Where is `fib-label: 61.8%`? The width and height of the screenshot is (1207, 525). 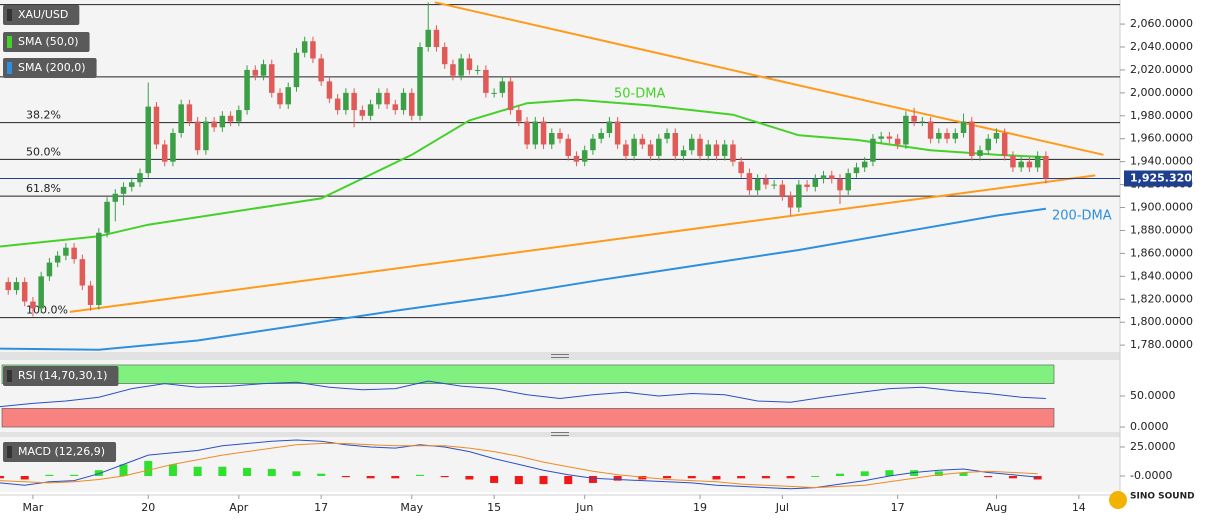 fib-label: 61.8% is located at coordinates (43, 188).